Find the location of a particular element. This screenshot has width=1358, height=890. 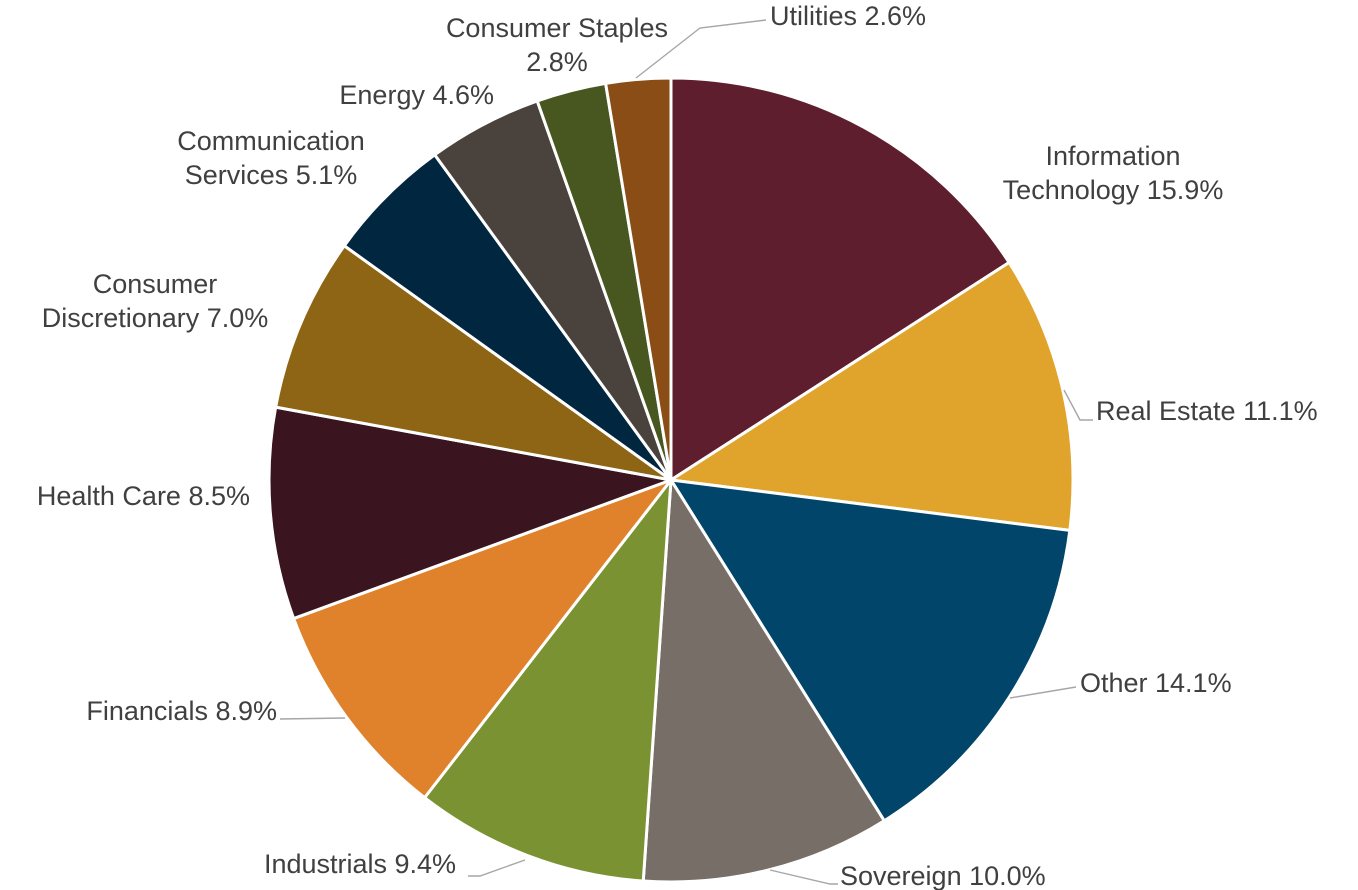

data-label-real-estate: Real Estate 11.1% is located at coordinates (1207, 411).